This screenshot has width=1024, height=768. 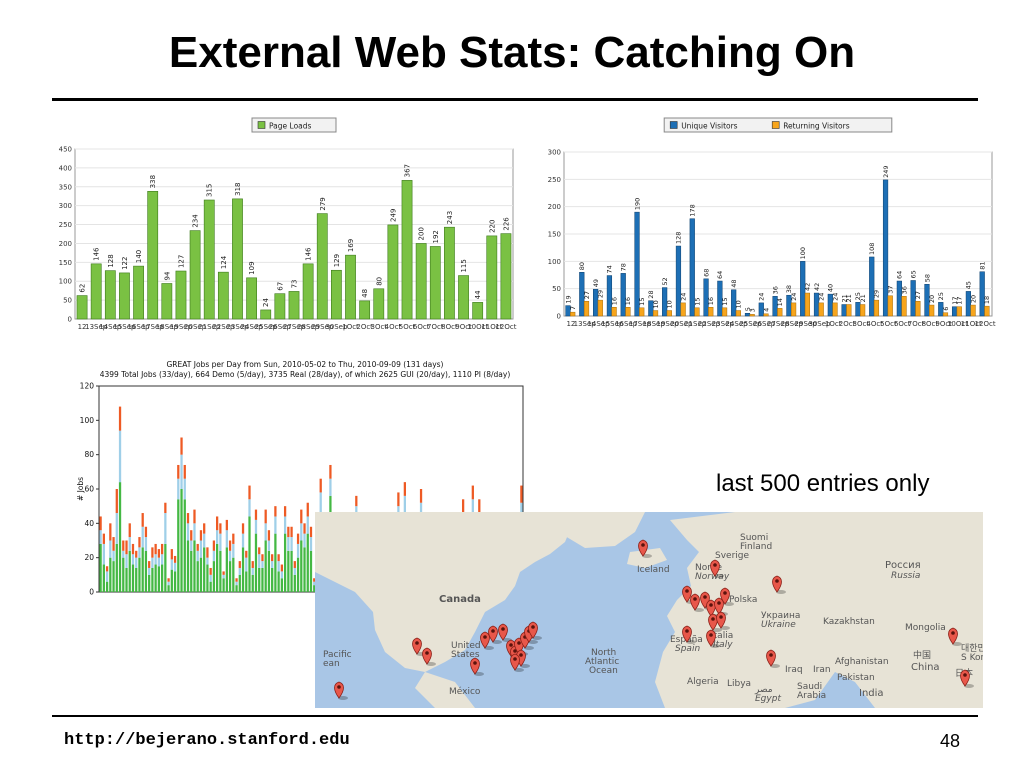 What do you see at coordinates (603, 653) in the screenshot?
I see `map-label: North` at bounding box center [603, 653].